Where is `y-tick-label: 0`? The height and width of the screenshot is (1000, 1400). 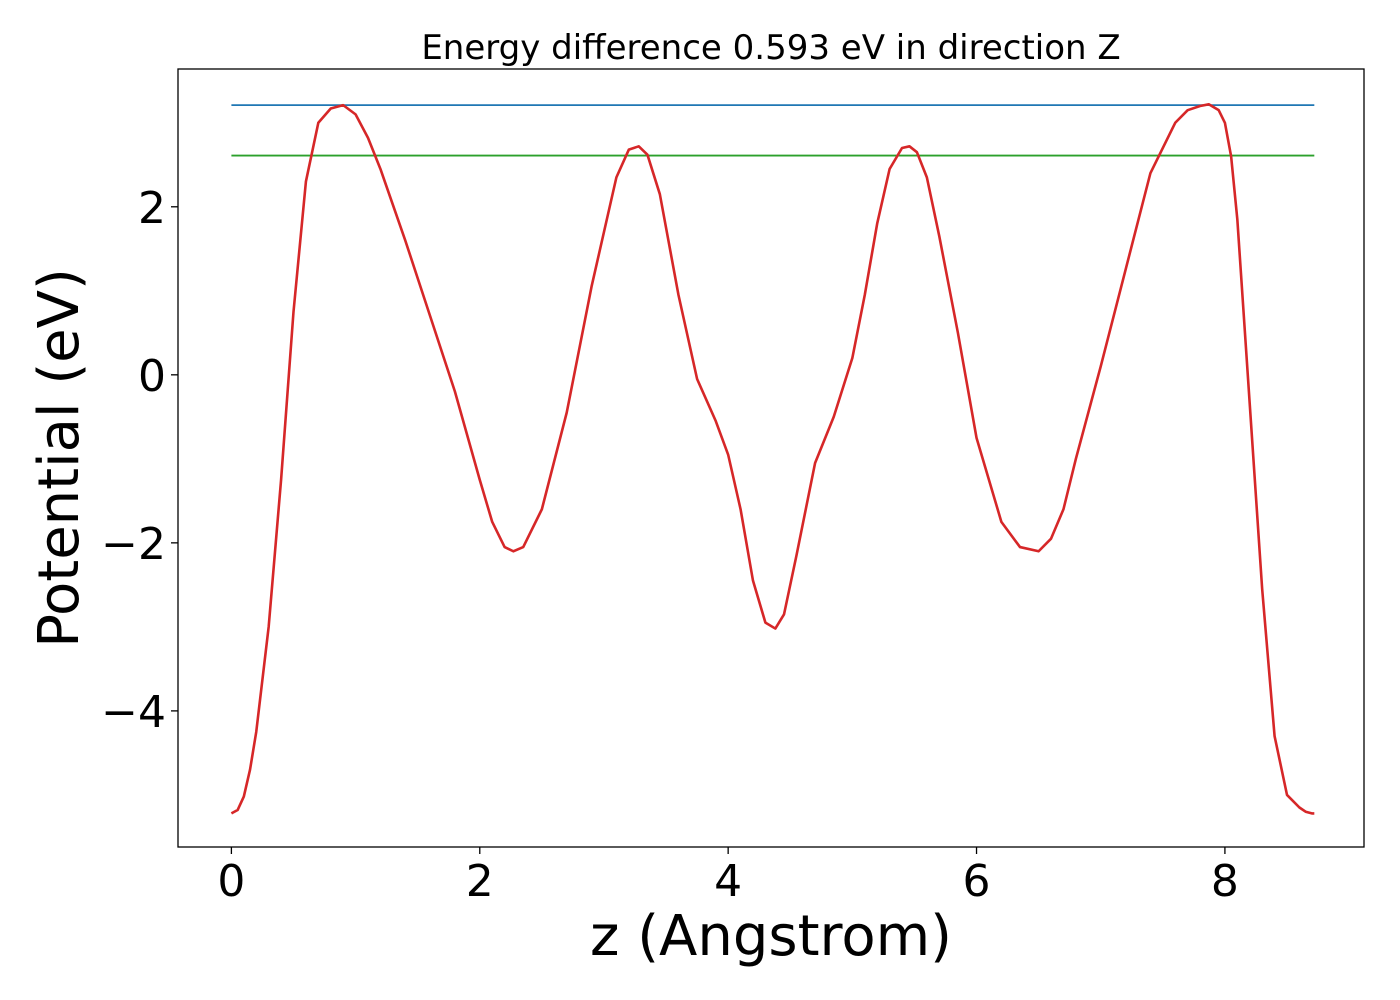 y-tick-label: 0 is located at coordinates (152, 376).